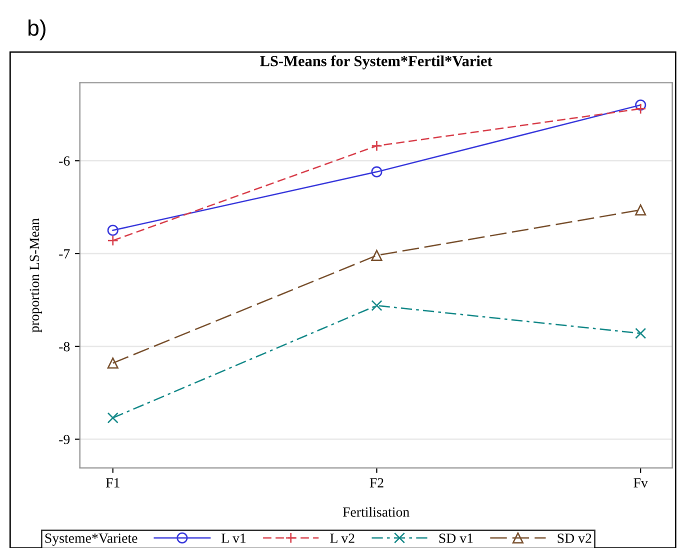 Image resolution: width=677 pixels, height=548 pixels. Describe the element at coordinates (64, 439) in the screenshot. I see `y-tick-label: -9` at that location.